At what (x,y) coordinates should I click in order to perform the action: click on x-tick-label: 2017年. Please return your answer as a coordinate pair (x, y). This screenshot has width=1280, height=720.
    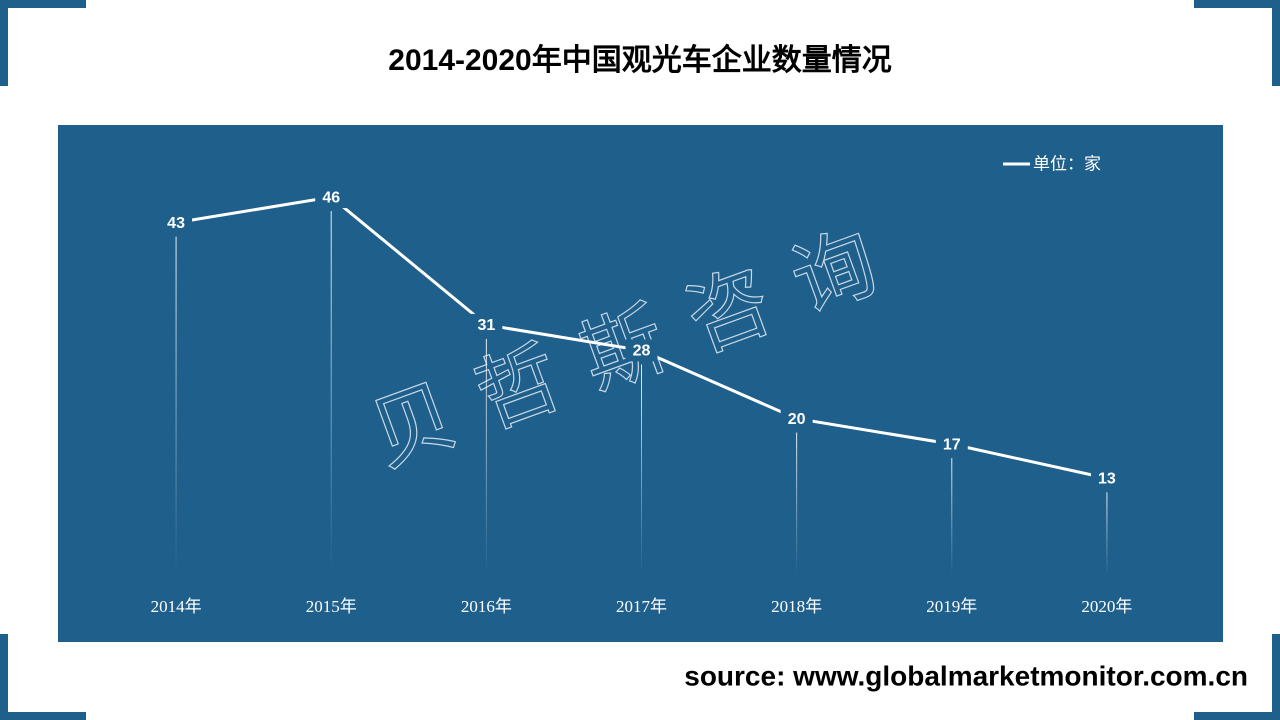
    Looking at the image, I should click on (641, 606).